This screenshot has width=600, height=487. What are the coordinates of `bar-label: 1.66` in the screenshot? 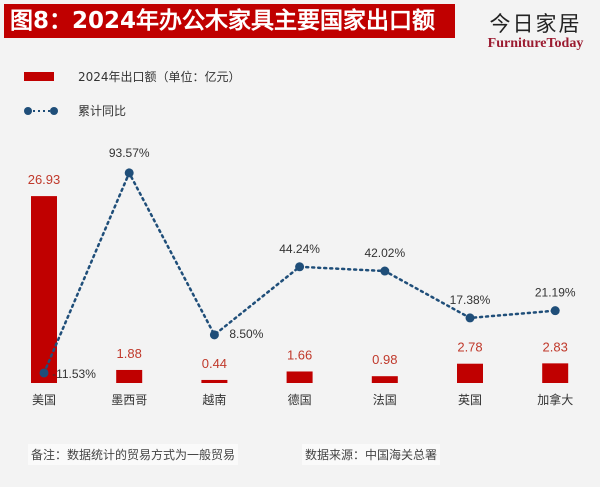 It's located at (299, 354).